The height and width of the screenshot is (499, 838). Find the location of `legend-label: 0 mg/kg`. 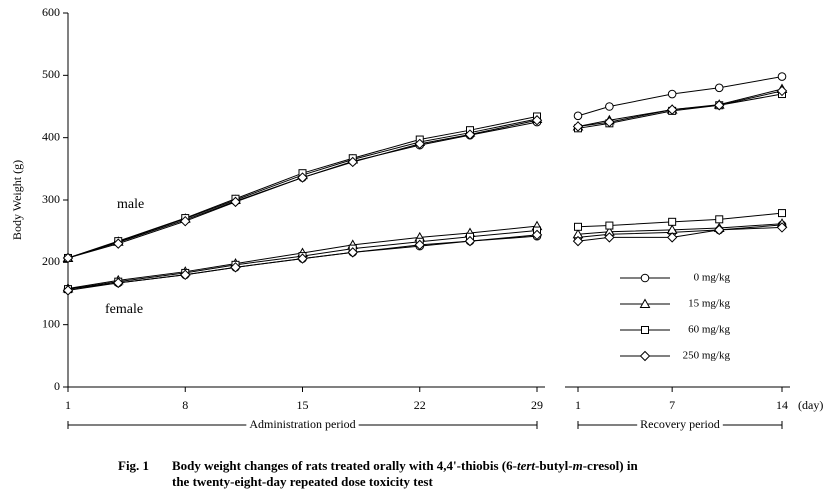

legend-label: 0 mg/kg is located at coordinates (712, 278).